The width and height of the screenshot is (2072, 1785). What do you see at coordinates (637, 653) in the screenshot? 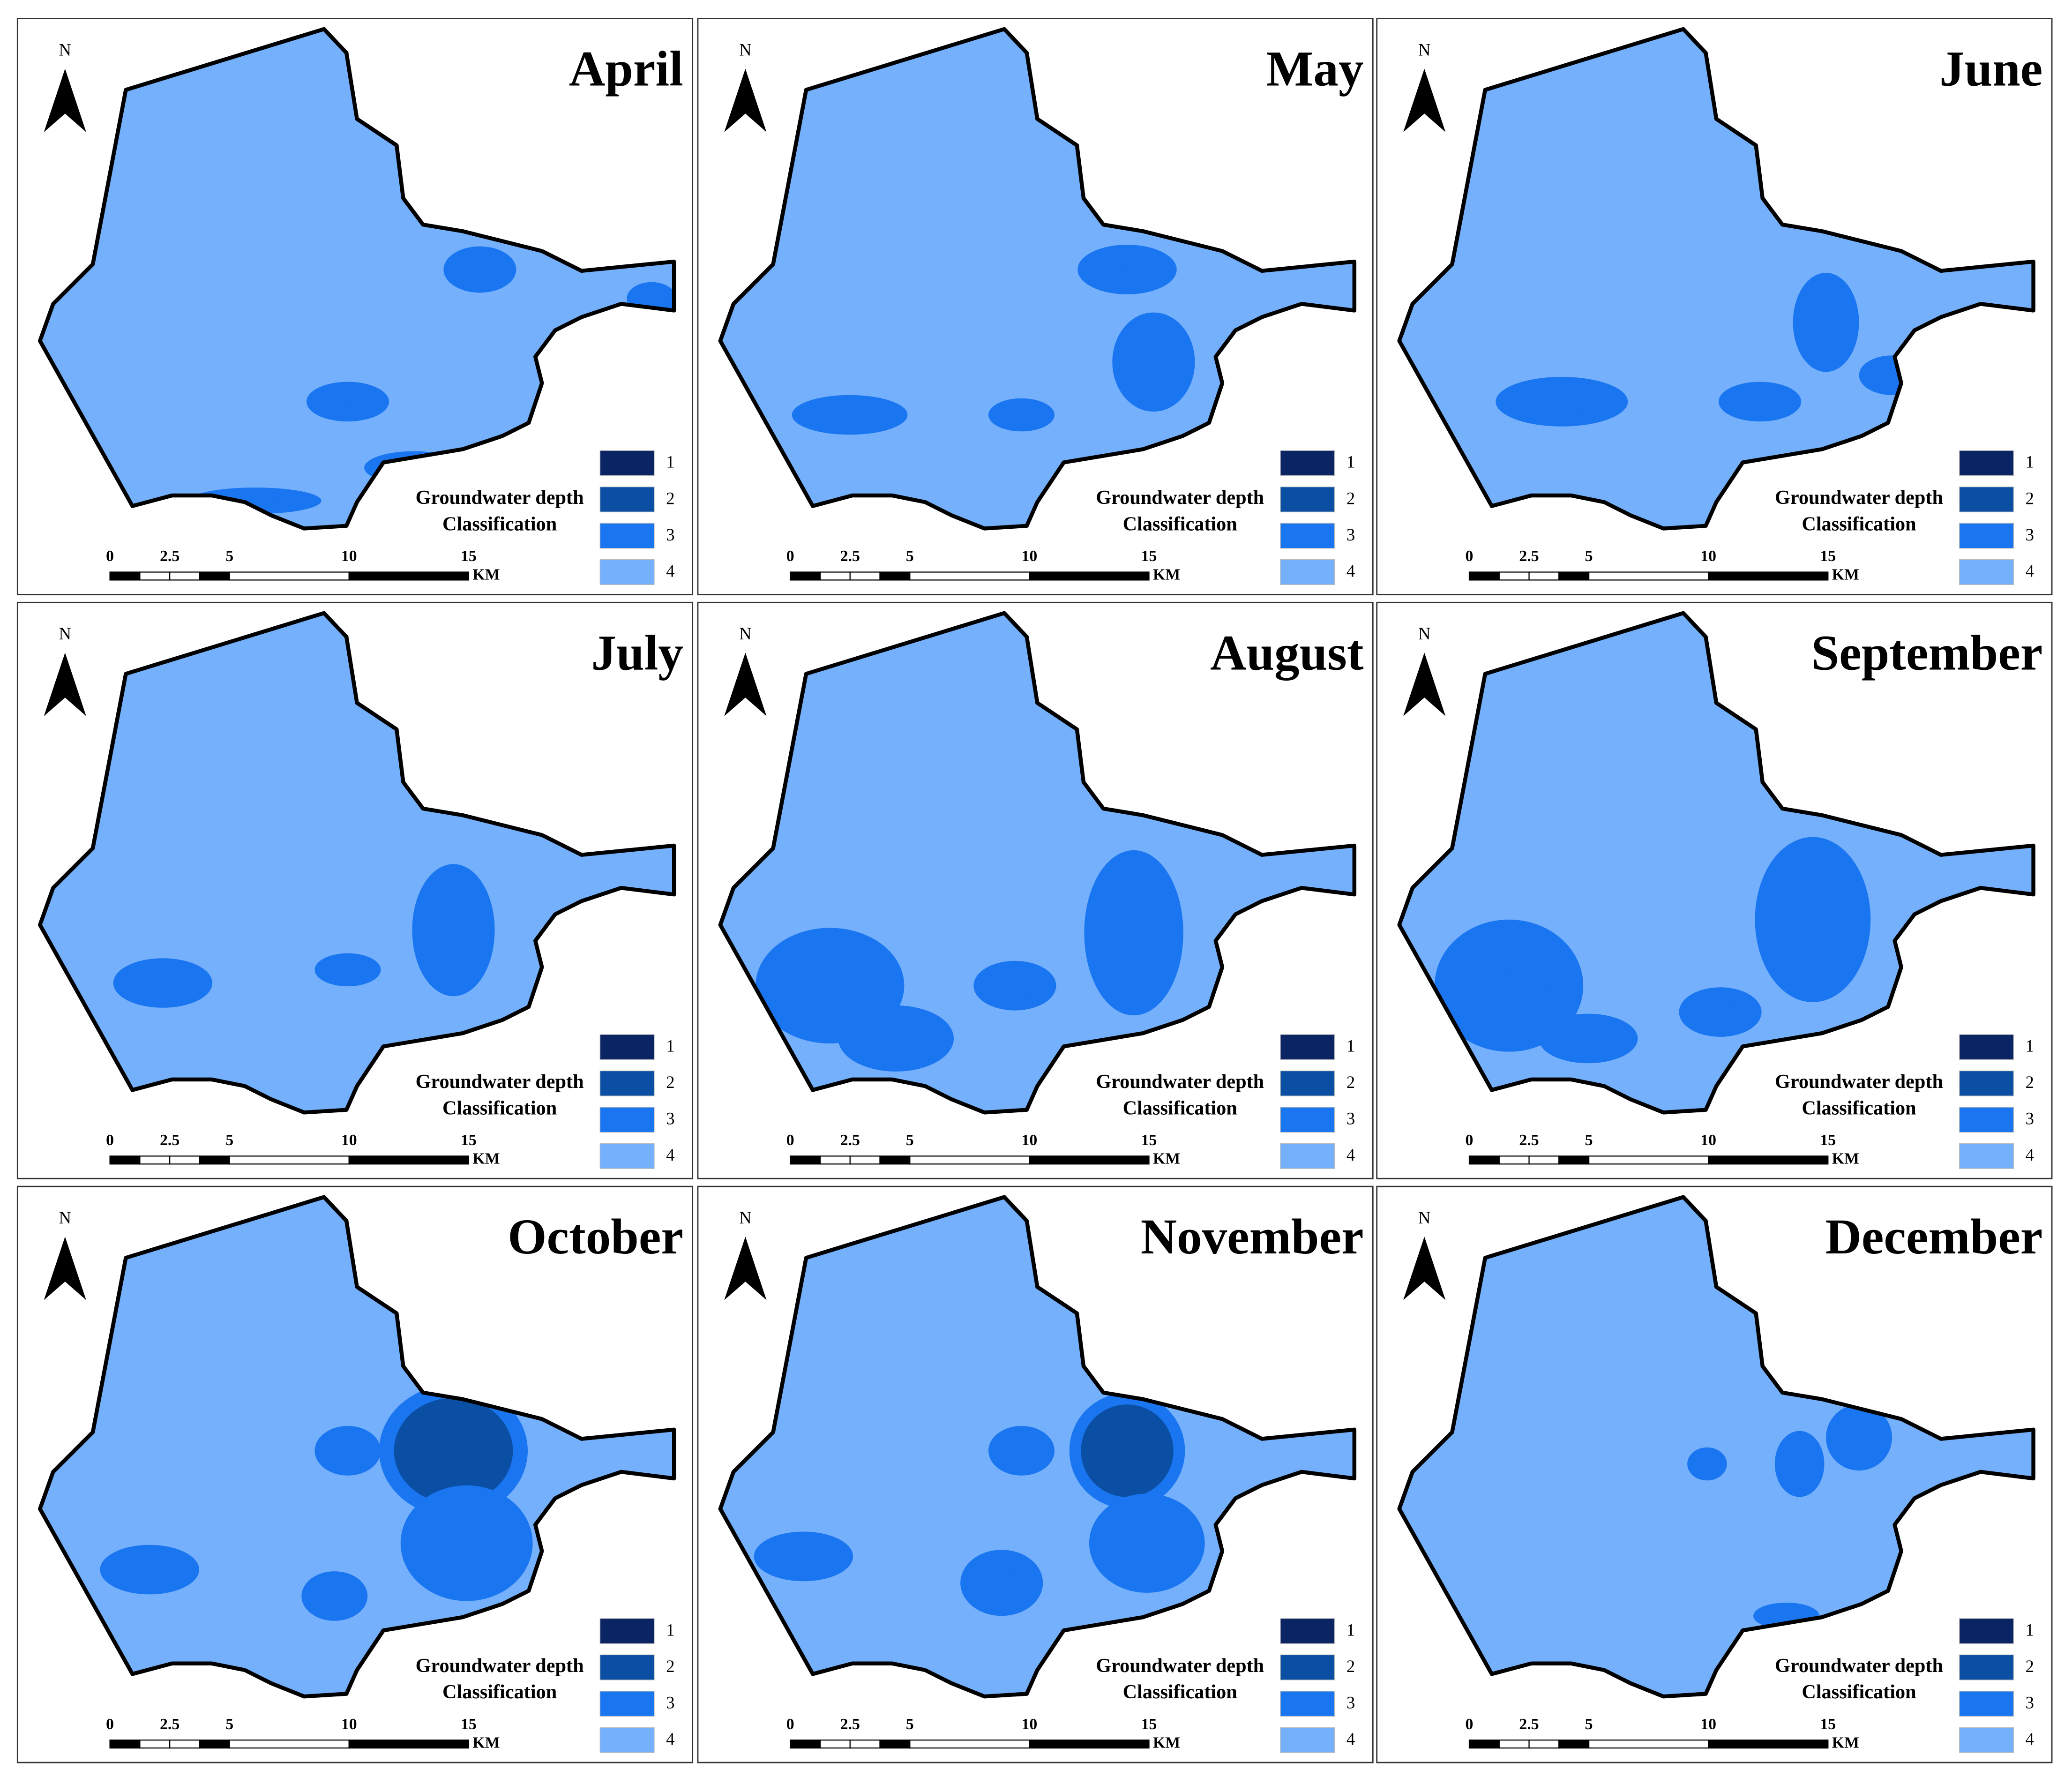
I see `panel-title: July` at bounding box center [637, 653].